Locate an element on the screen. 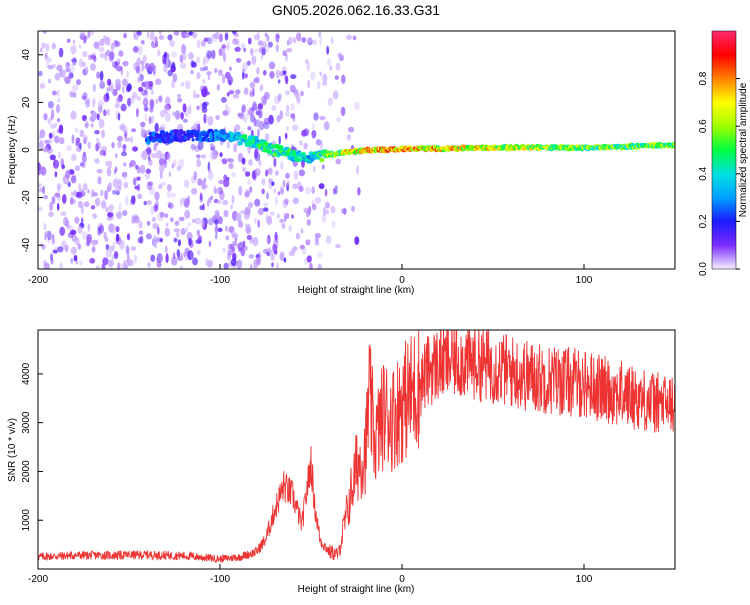  spectrogram-ridge-cell is located at coordinates (241, 143).